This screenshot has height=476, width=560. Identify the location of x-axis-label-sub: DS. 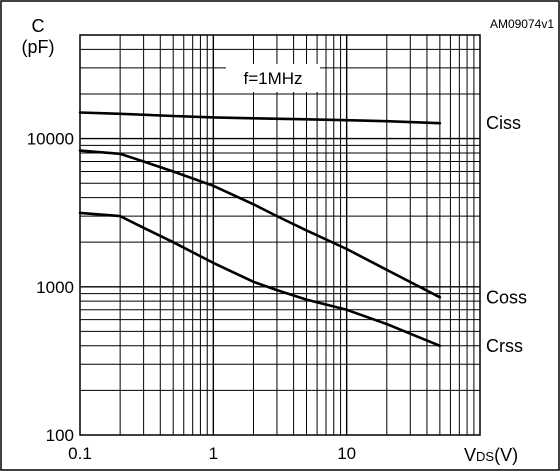
(485, 456).